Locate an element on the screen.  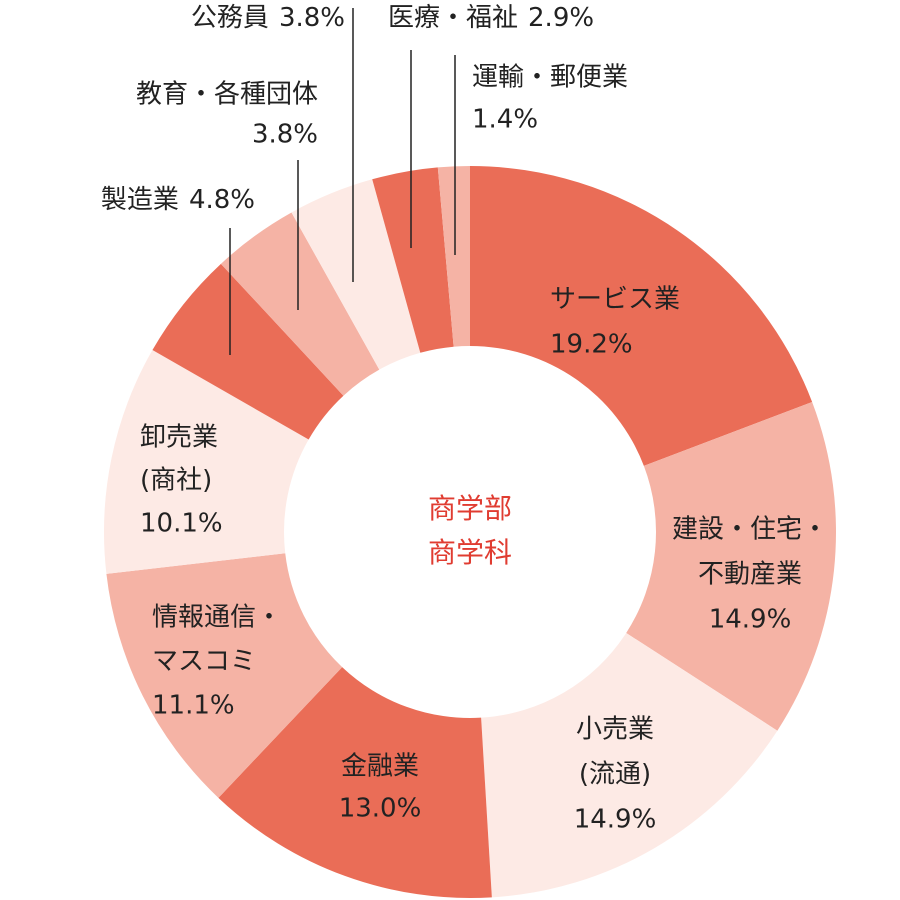
category-label: 建設・住宅・ is located at coordinates (750, 530).